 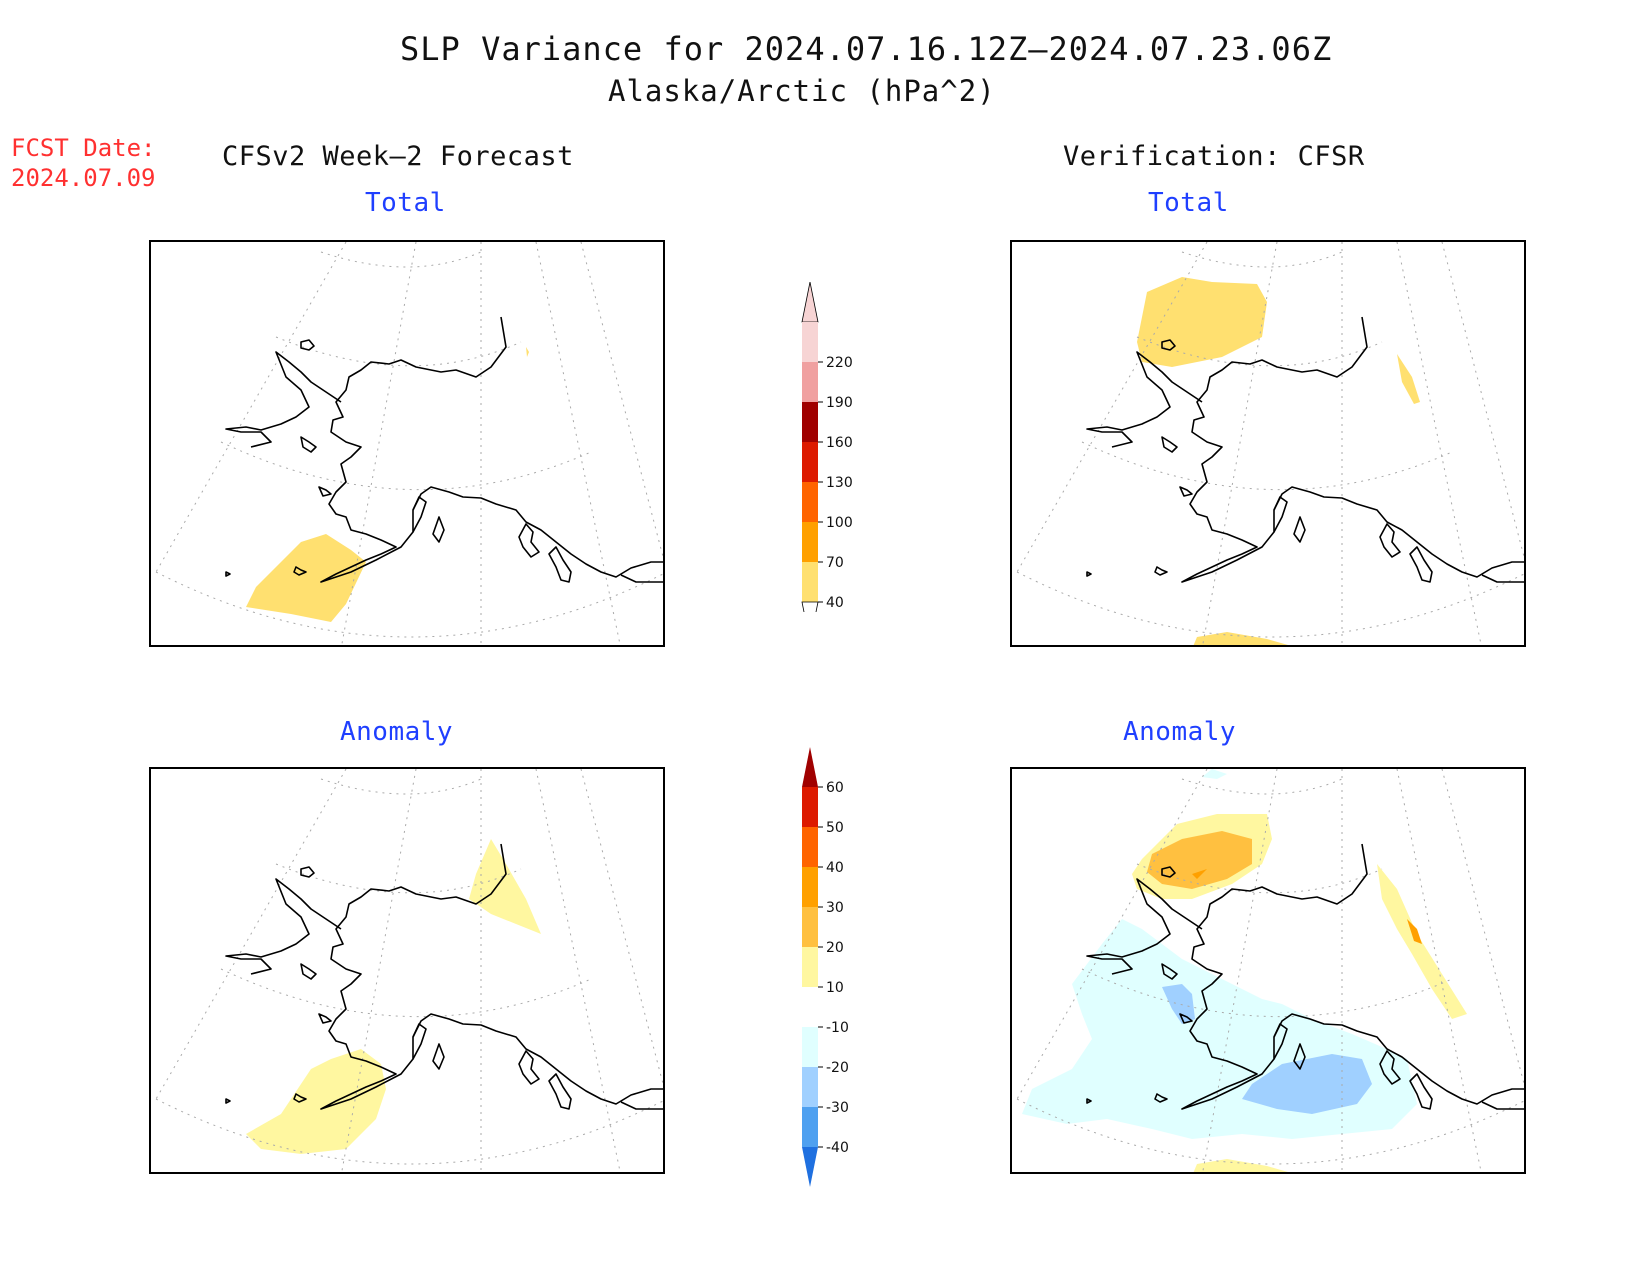 What do you see at coordinates (835, 988) in the screenshot?
I see `colorbar-tick-label: 10` at bounding box center [835, 988].